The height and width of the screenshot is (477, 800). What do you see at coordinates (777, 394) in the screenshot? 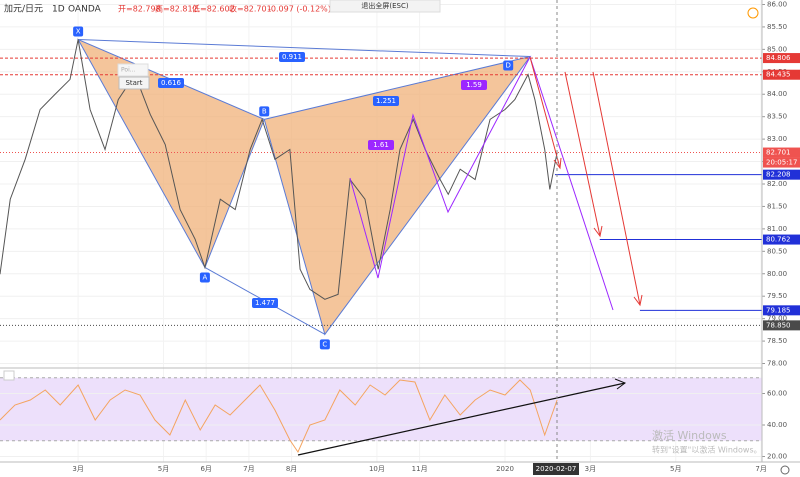
I see `y-tick-label: 60.00` at bounding box center [777, 394].